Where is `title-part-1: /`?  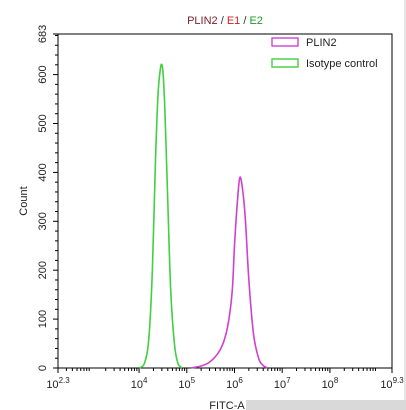 title-part-1: / is located at coordinates (222, 21).